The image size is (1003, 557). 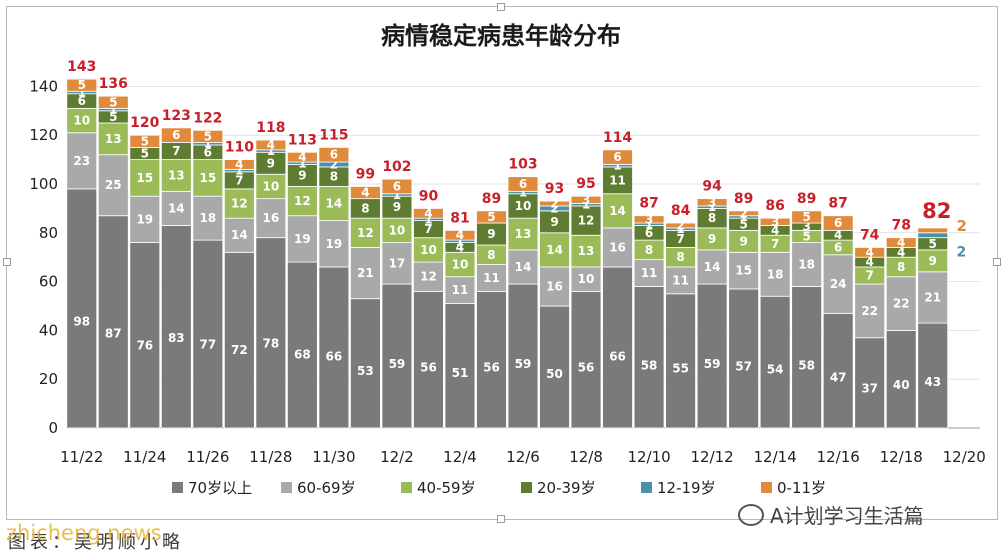 What do you see at coordinates (501, 36) in the screenshot?
I see `chart-title: 病情稳定病患年龄分布` at bounding box center [501, 36].